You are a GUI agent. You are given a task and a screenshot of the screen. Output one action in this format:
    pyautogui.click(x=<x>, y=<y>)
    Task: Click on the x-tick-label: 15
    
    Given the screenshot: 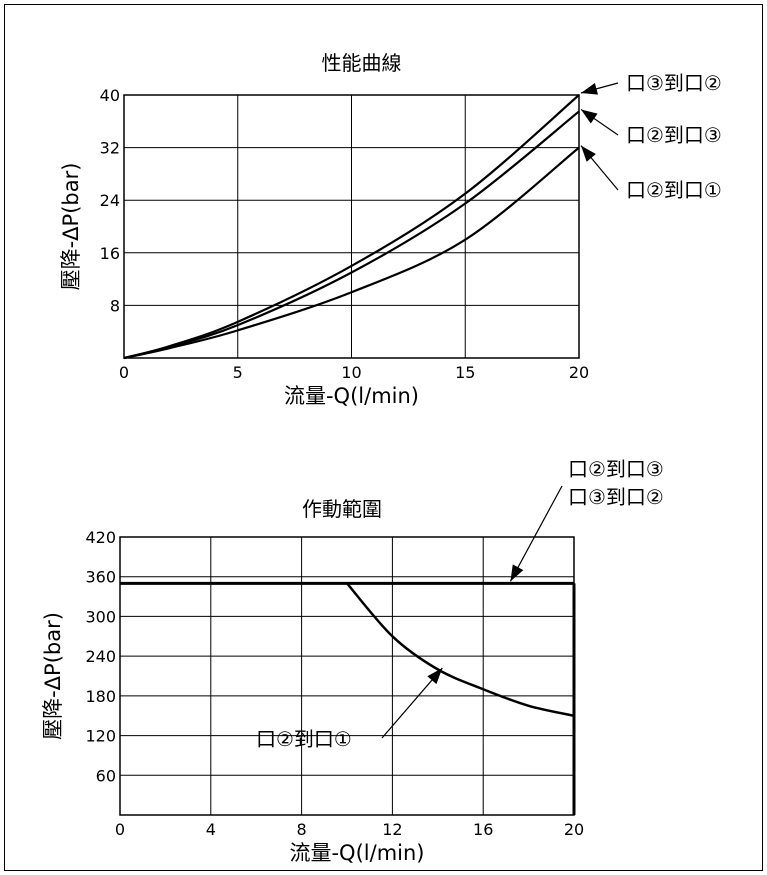 What is the action you would take?
    pyautogui.click(x=465, y=372)
    